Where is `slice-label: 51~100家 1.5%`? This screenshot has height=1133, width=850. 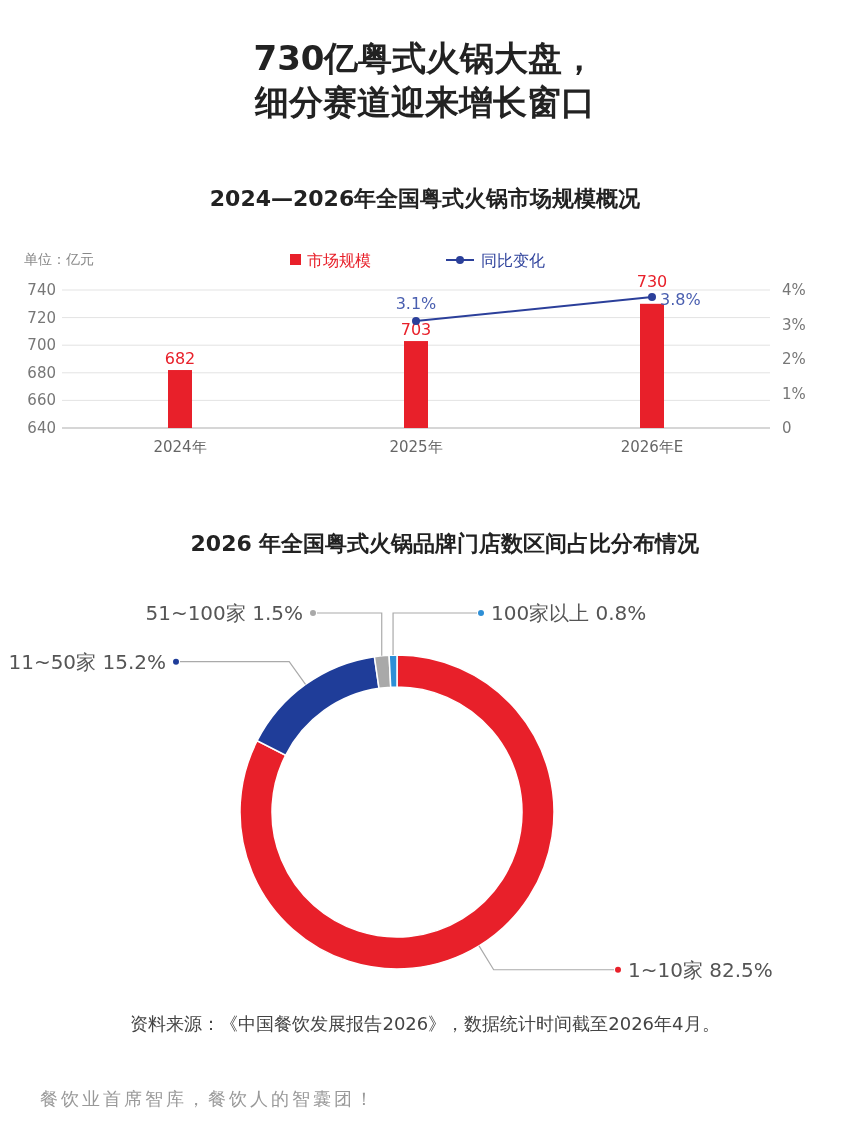 slice-label: 51~100家 1.5% is located at coordinates (224, 613).